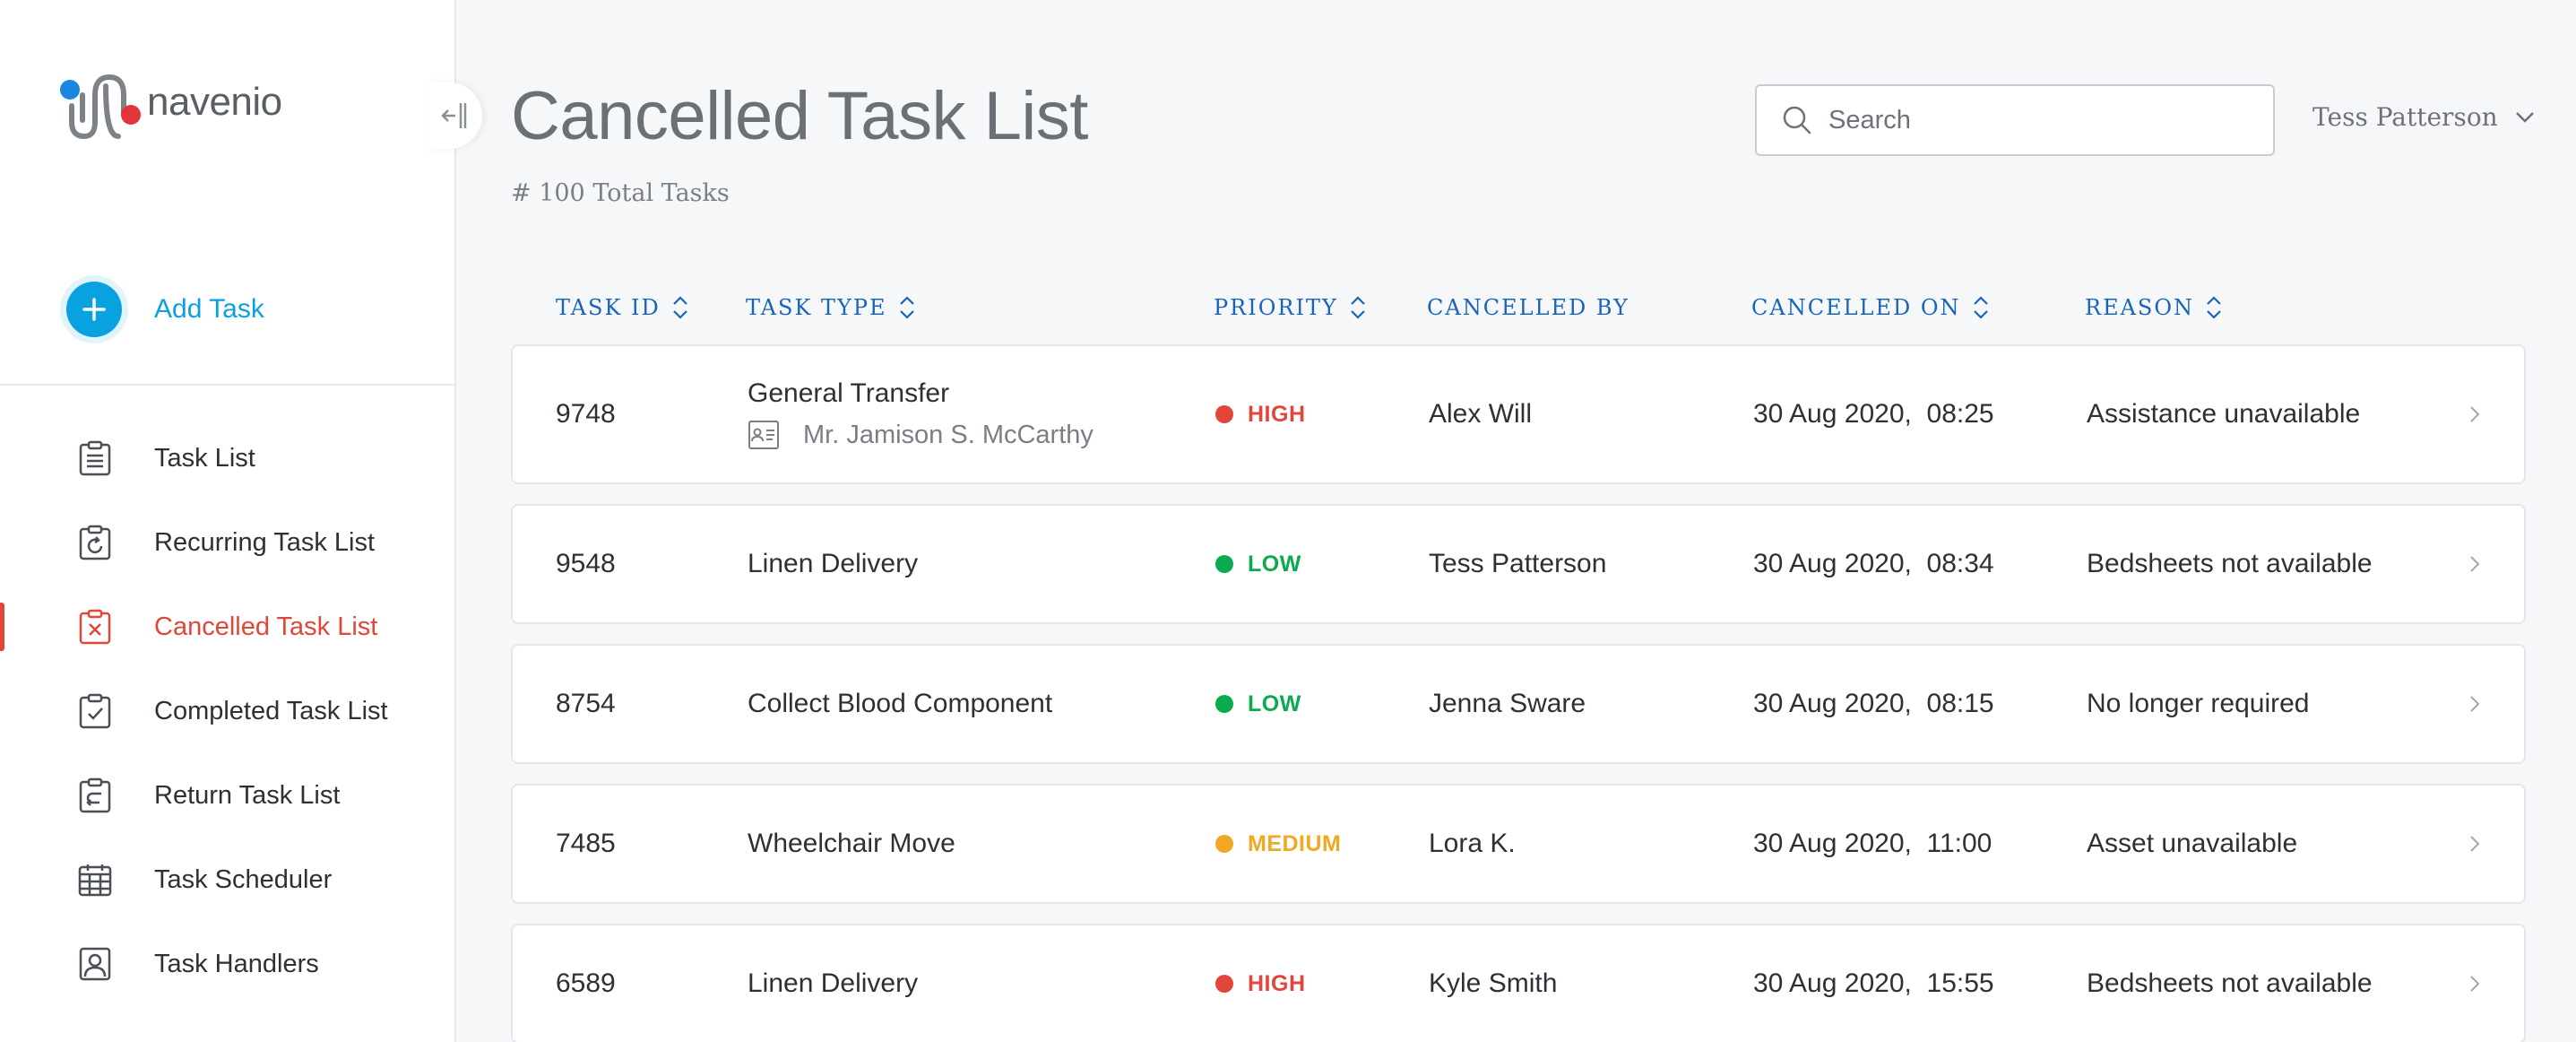 Image resolution: width=2576 pixels, height=1042 pixels. What do you see at coordinates (95, 964) in the screenshot?
I see `user-badge-icon` at bounding box center [95, 964].